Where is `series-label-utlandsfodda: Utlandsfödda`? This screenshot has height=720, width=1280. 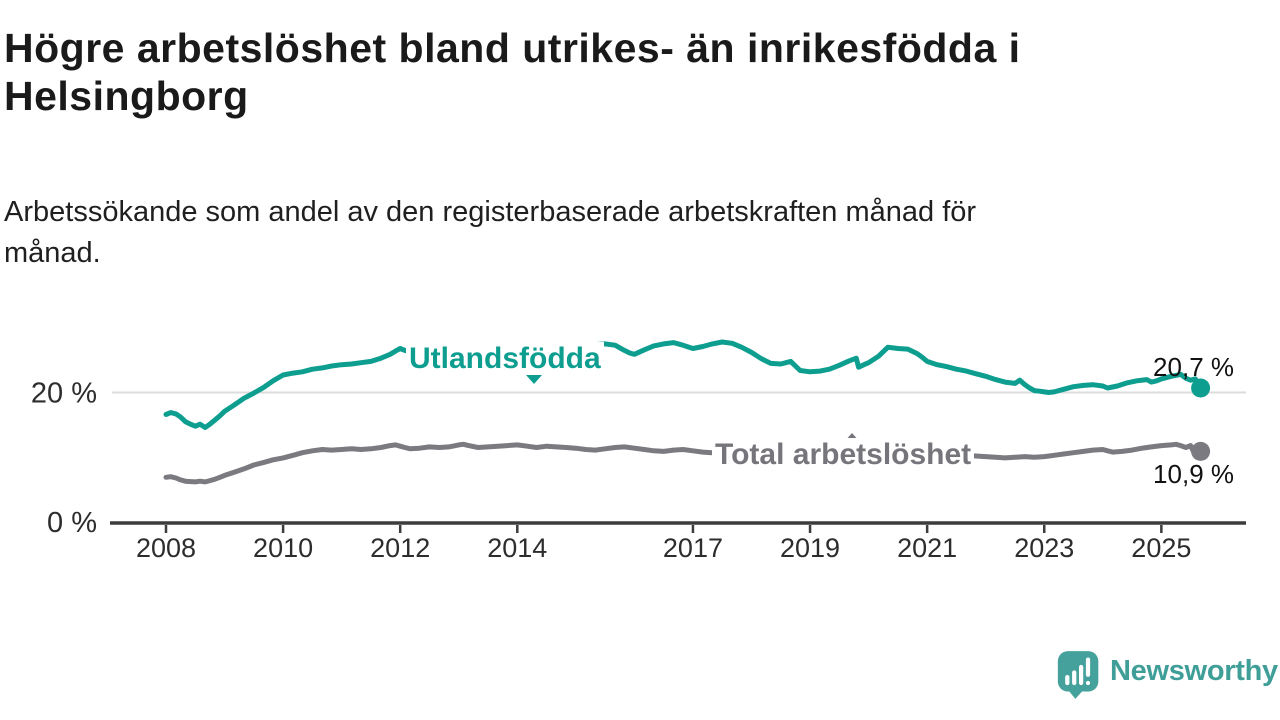
series-label-utlandsfodda: Utlandsfödda is located at coordinates (505, 363).